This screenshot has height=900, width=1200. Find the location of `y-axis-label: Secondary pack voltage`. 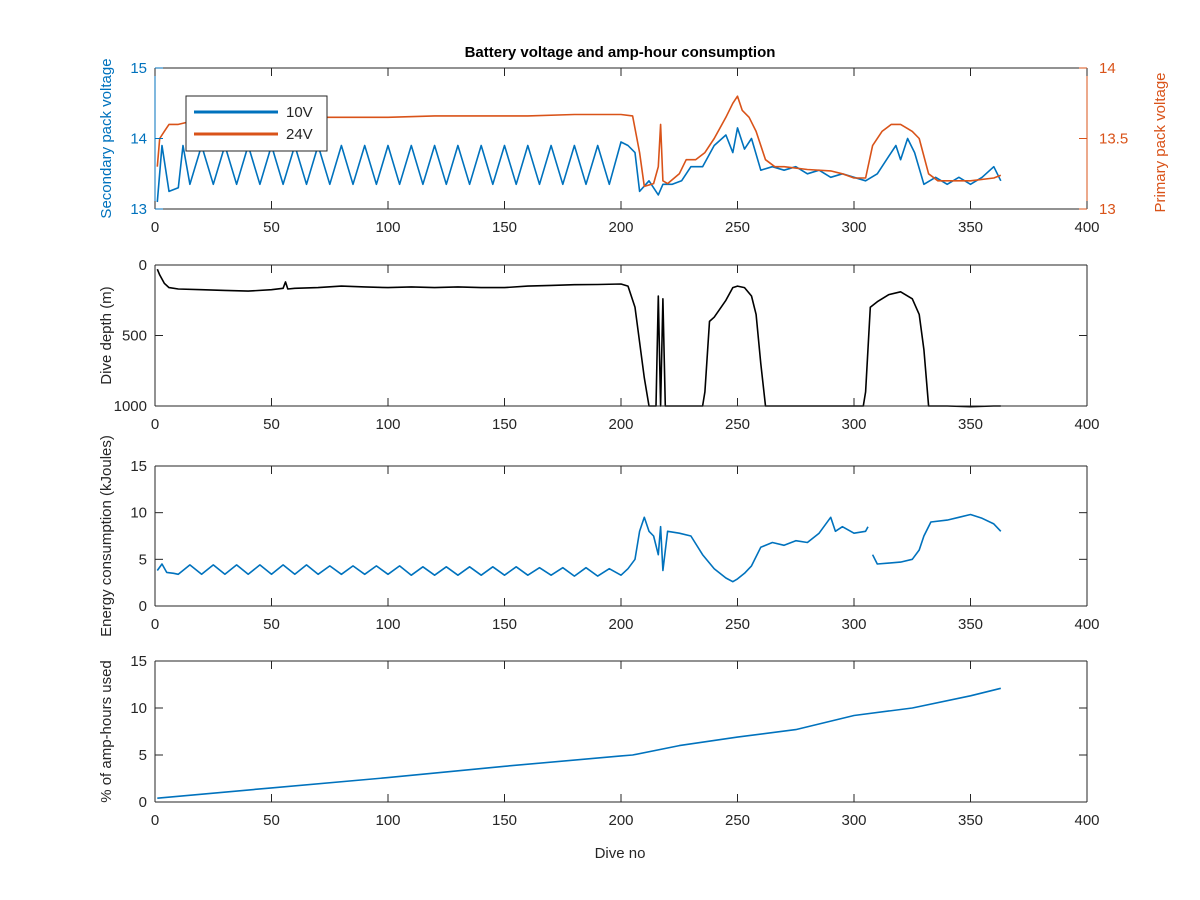

y-axis-label: Secondary pack voltage is located at coordinates (106, 138).